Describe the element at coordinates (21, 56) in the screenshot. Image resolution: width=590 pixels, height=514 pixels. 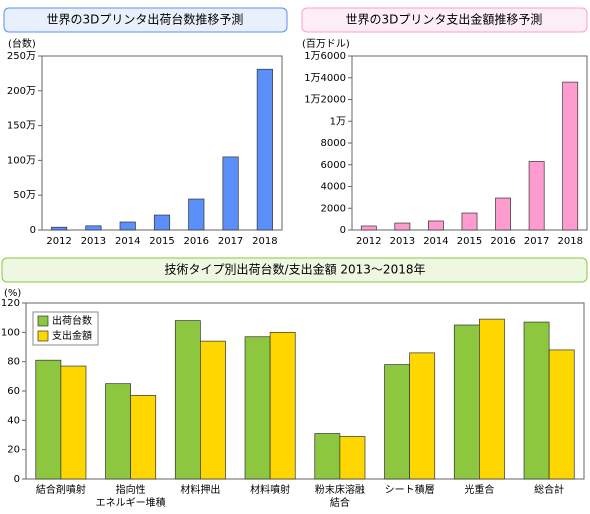
I see `y-tick-label: 250万` at that location.